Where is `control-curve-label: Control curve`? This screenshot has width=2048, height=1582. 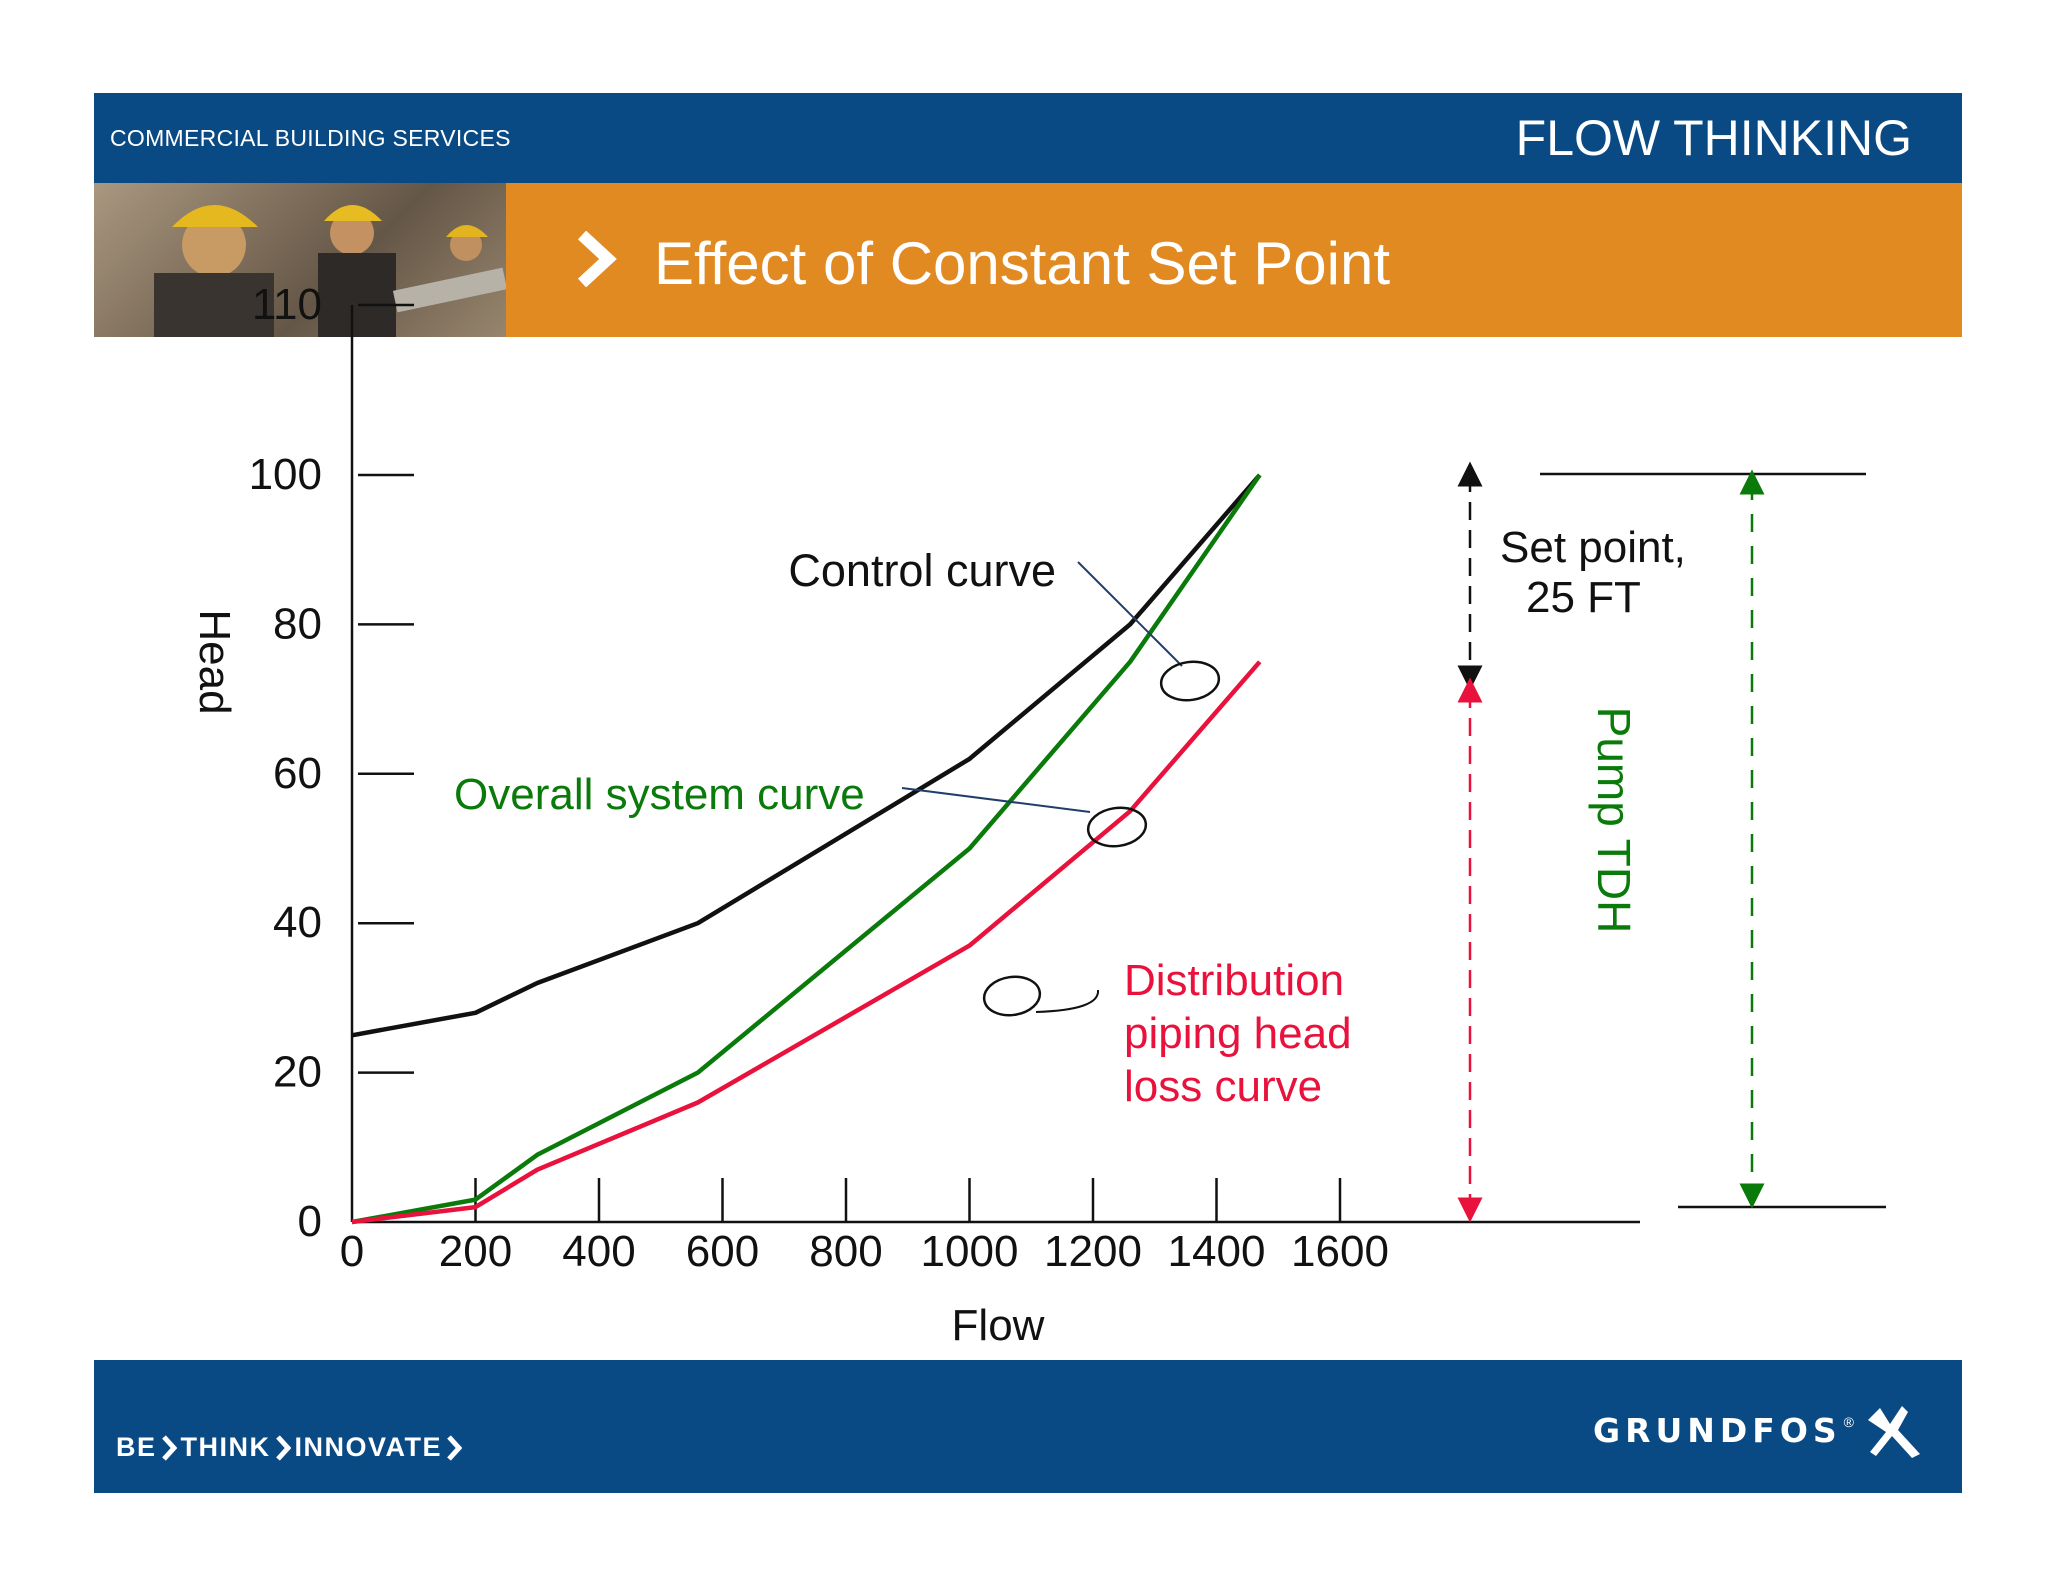 control-curve-label: Control curve is located at coordinates (922, 570).